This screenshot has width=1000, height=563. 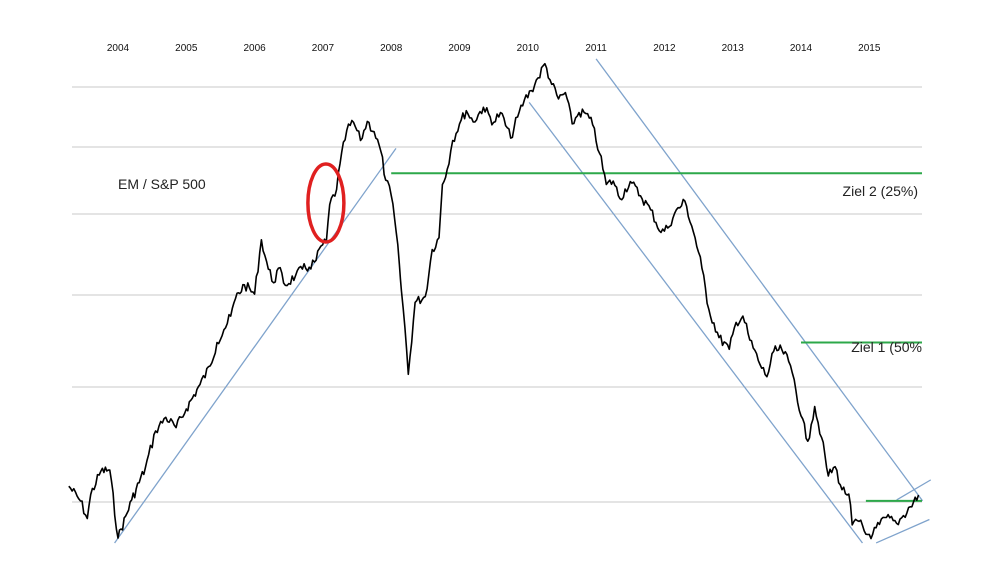 I want to click on annotation-ziel-2: Ziel 2 (25%), so click(x=880, y=191).